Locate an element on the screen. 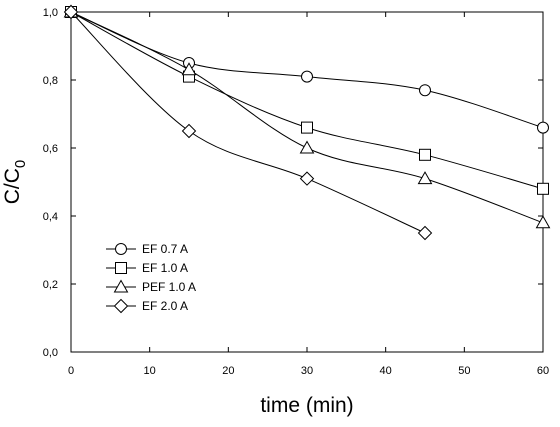  legend-label: PEF 1.0 A is located at coordinates (169, 287).